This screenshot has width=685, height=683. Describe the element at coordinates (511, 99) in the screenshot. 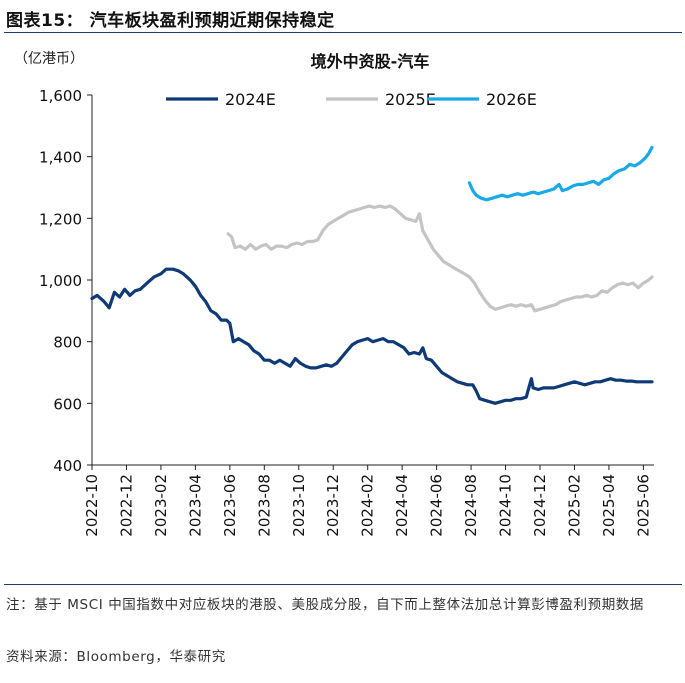

I see `legend-label-2026e: 2026E` at that location.